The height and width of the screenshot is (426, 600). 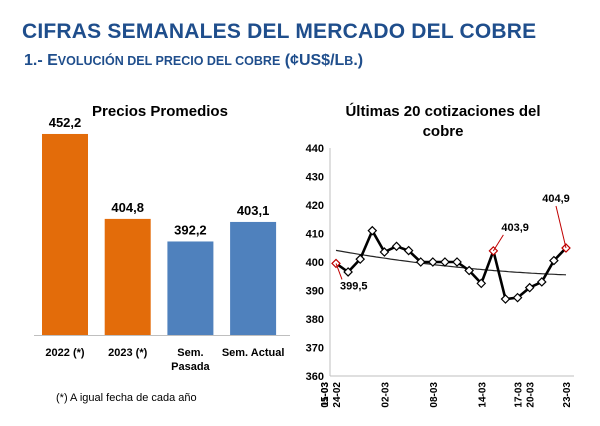 I want to click on line-chart-title-line-2: cobre, so click(x=443, y=131).